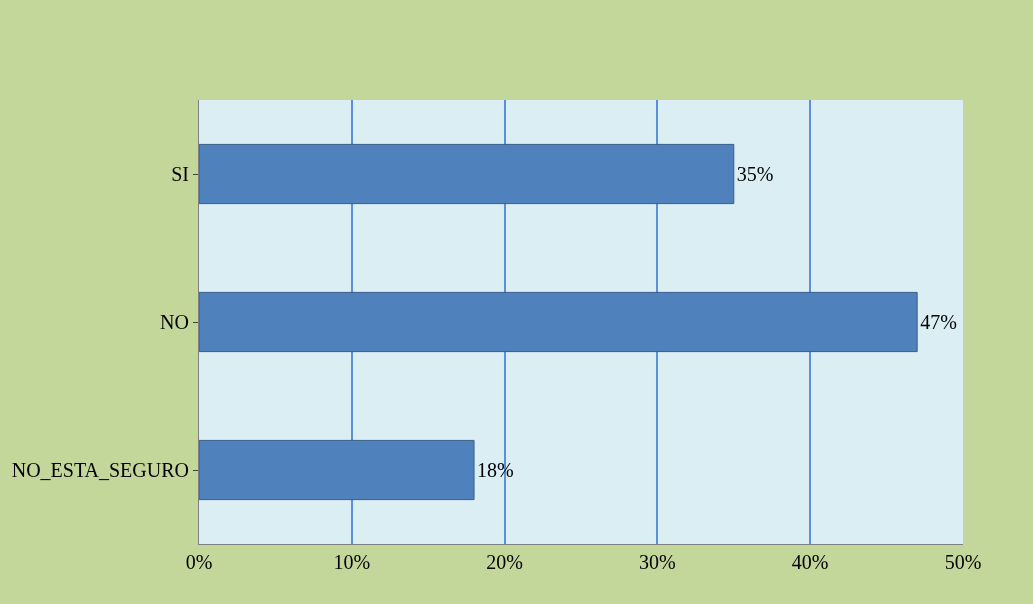 Image resolution: width=1033 pixels, height=604 pixels. I want to click on y-tick-label: SI, so click(180, 174).